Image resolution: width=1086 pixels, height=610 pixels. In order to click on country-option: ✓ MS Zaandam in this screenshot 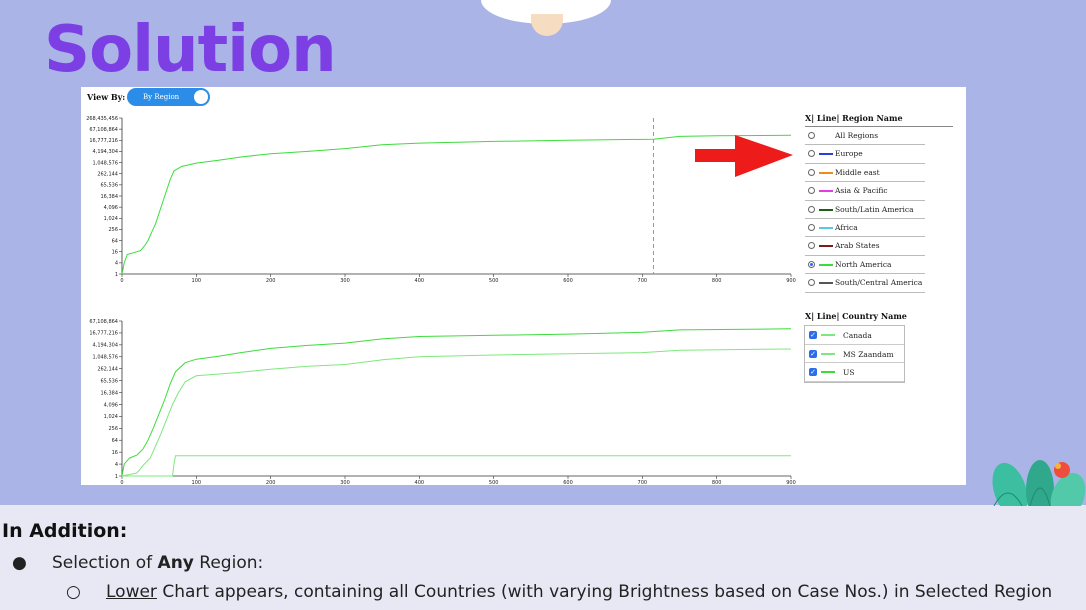, I will do `click(854, 354)`.